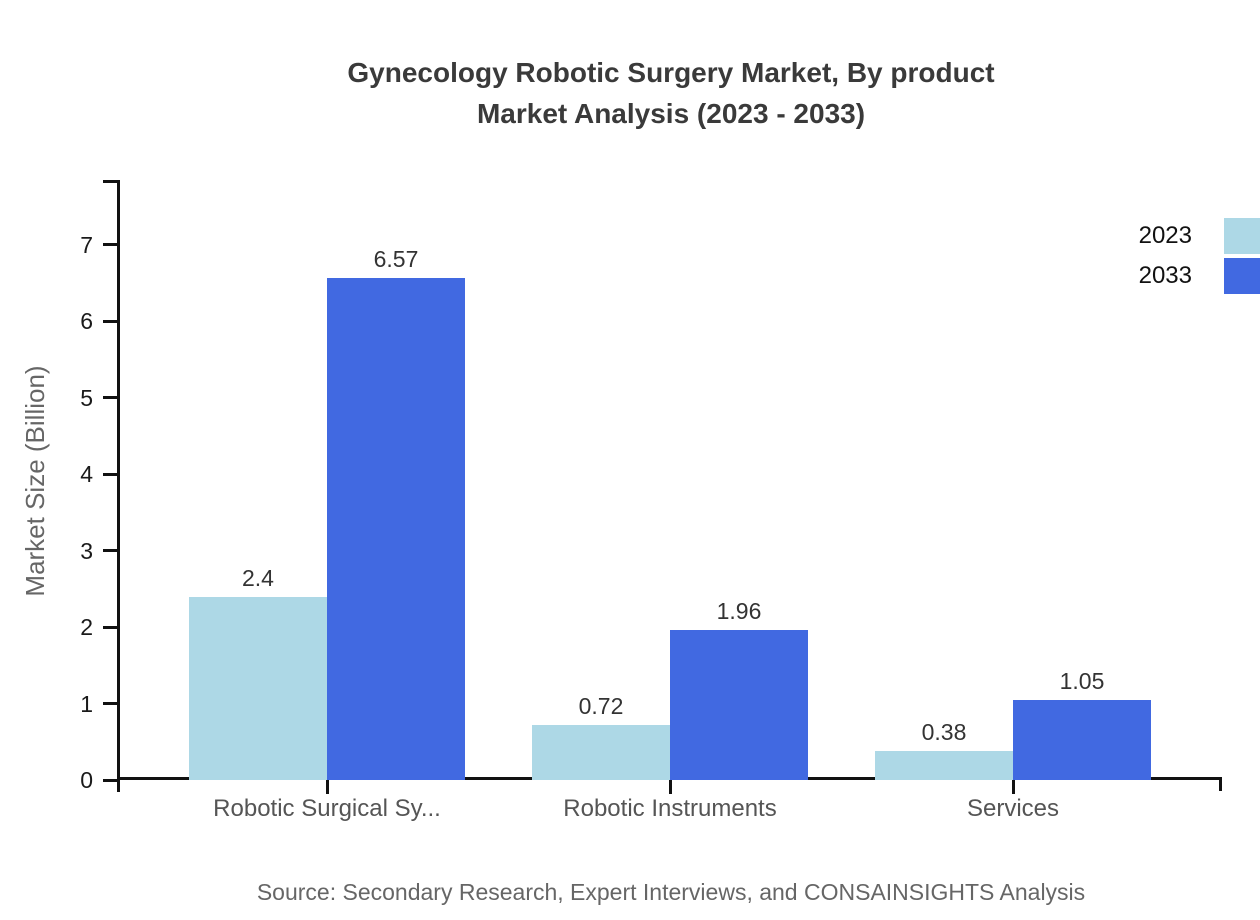 The image size is (1260, 920). I want to click on x-axis-end-cap, so click(1220, 784).